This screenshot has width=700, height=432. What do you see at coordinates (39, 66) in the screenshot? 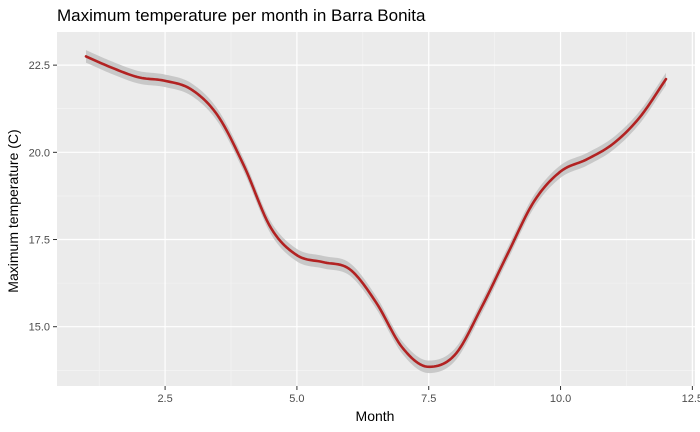
I see `y-tick-label-3: 22.5` at bounding box center [39, 66].